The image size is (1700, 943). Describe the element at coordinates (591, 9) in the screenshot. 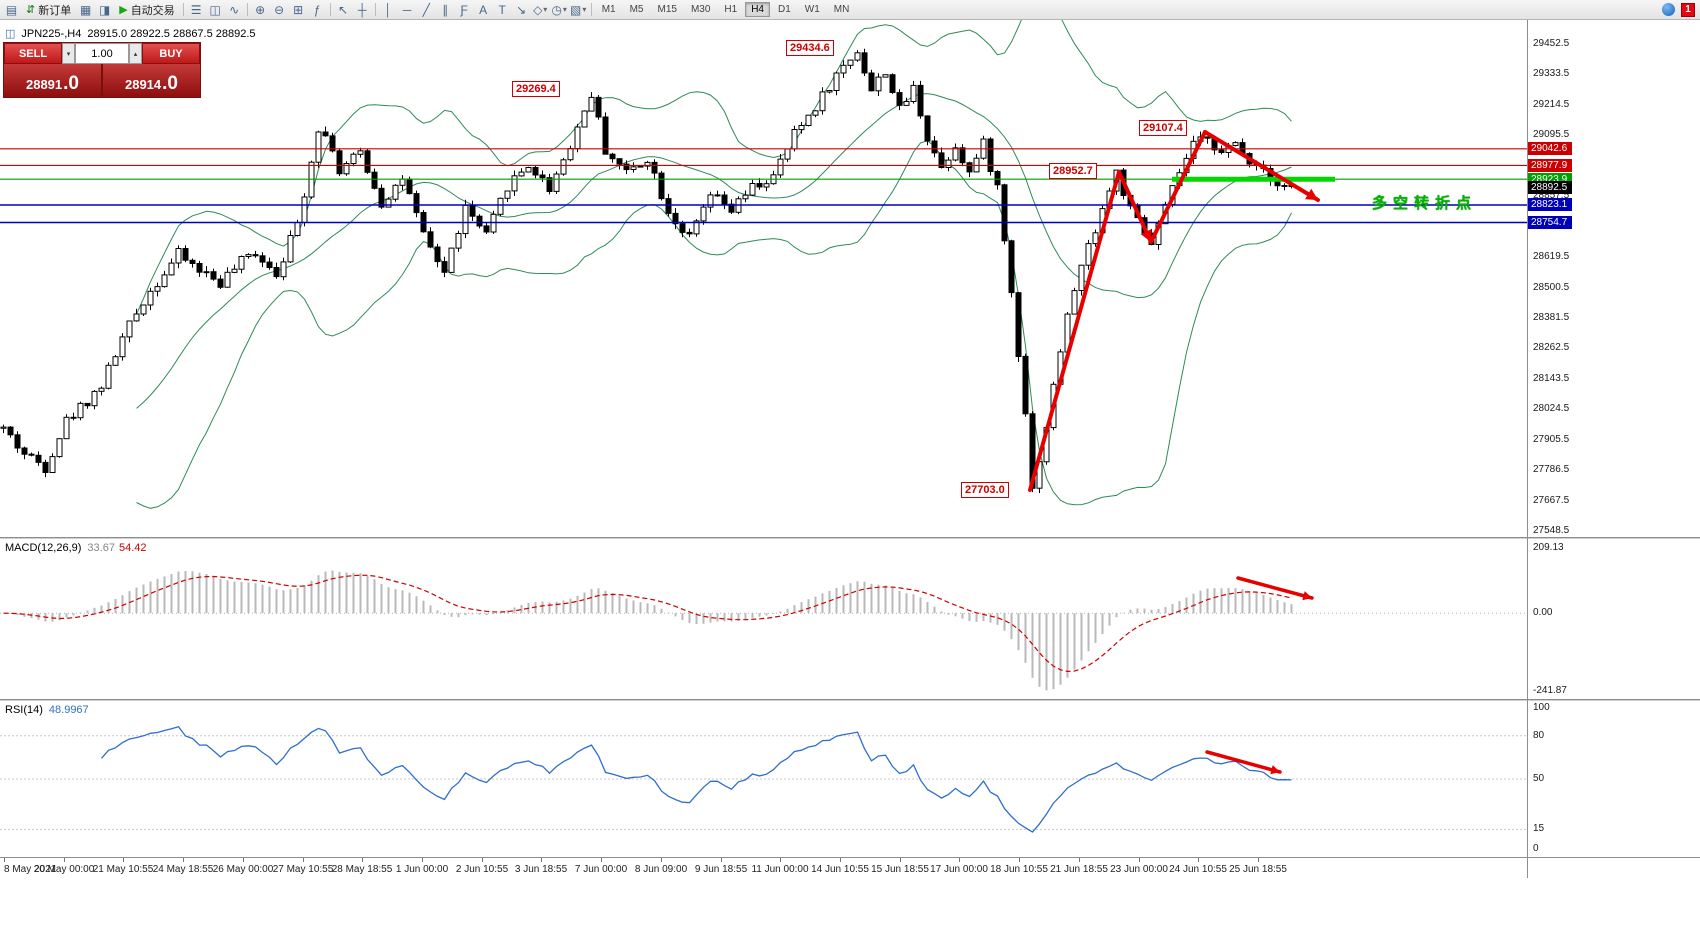

I see `toolbar-separator` at that location.